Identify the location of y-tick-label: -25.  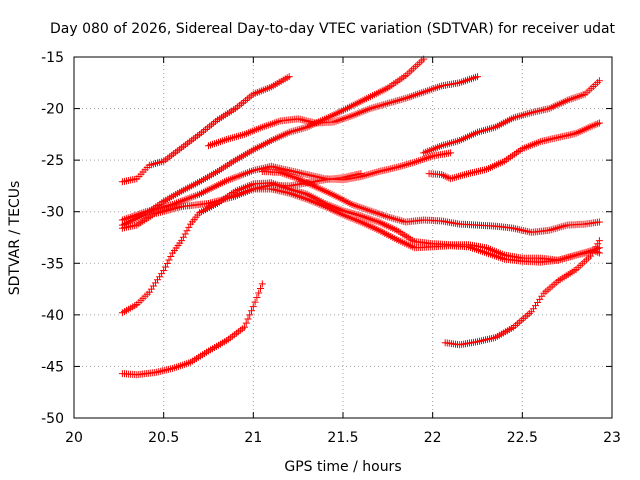
(52, 161).